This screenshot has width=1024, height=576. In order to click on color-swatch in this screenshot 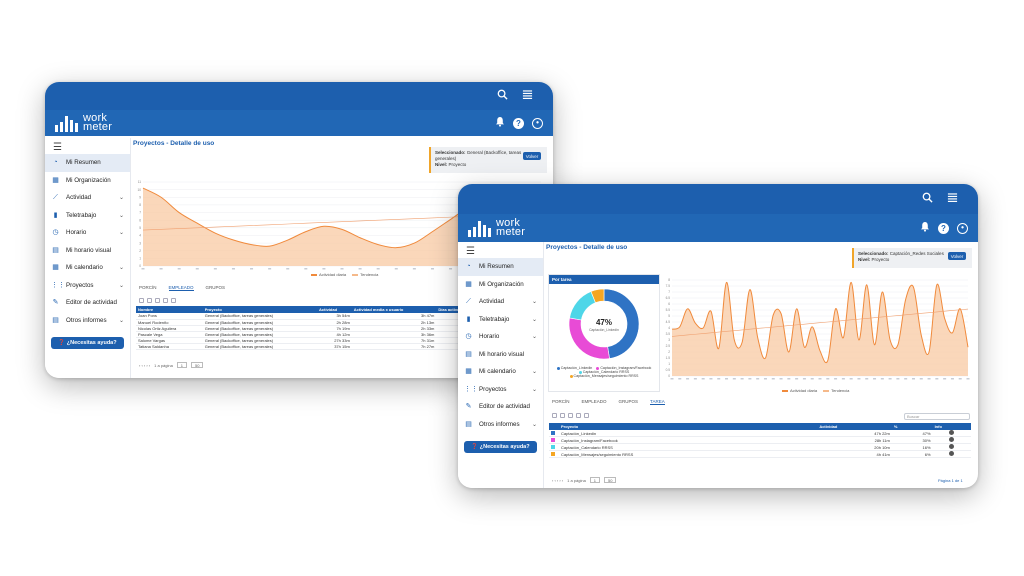, I will do `click(553, 454)`.